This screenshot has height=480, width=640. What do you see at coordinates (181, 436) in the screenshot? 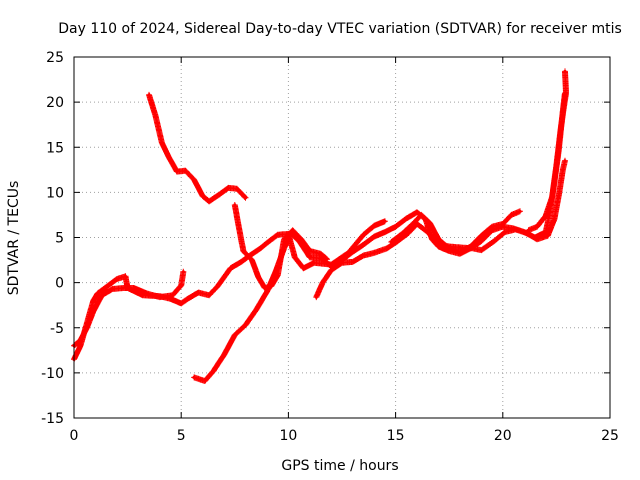
I see `x-tick-label: 5` at bounding box center [181, 436].